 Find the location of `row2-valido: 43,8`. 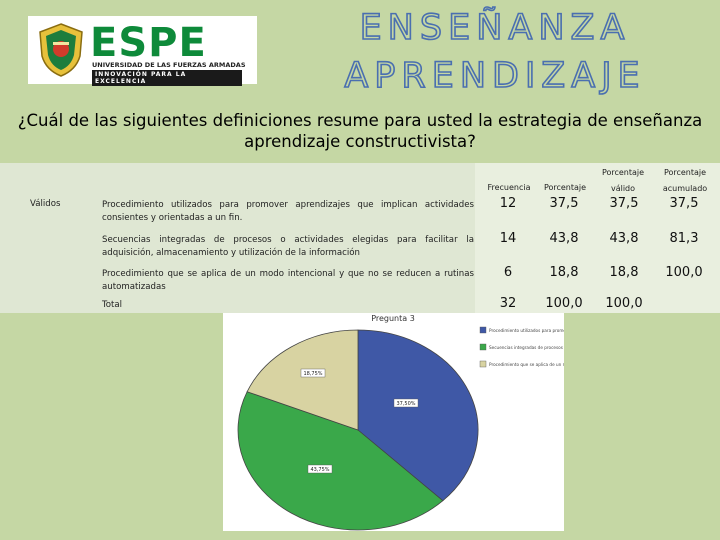

row2-valido: 43,8 is located at coordinates (624, 238).